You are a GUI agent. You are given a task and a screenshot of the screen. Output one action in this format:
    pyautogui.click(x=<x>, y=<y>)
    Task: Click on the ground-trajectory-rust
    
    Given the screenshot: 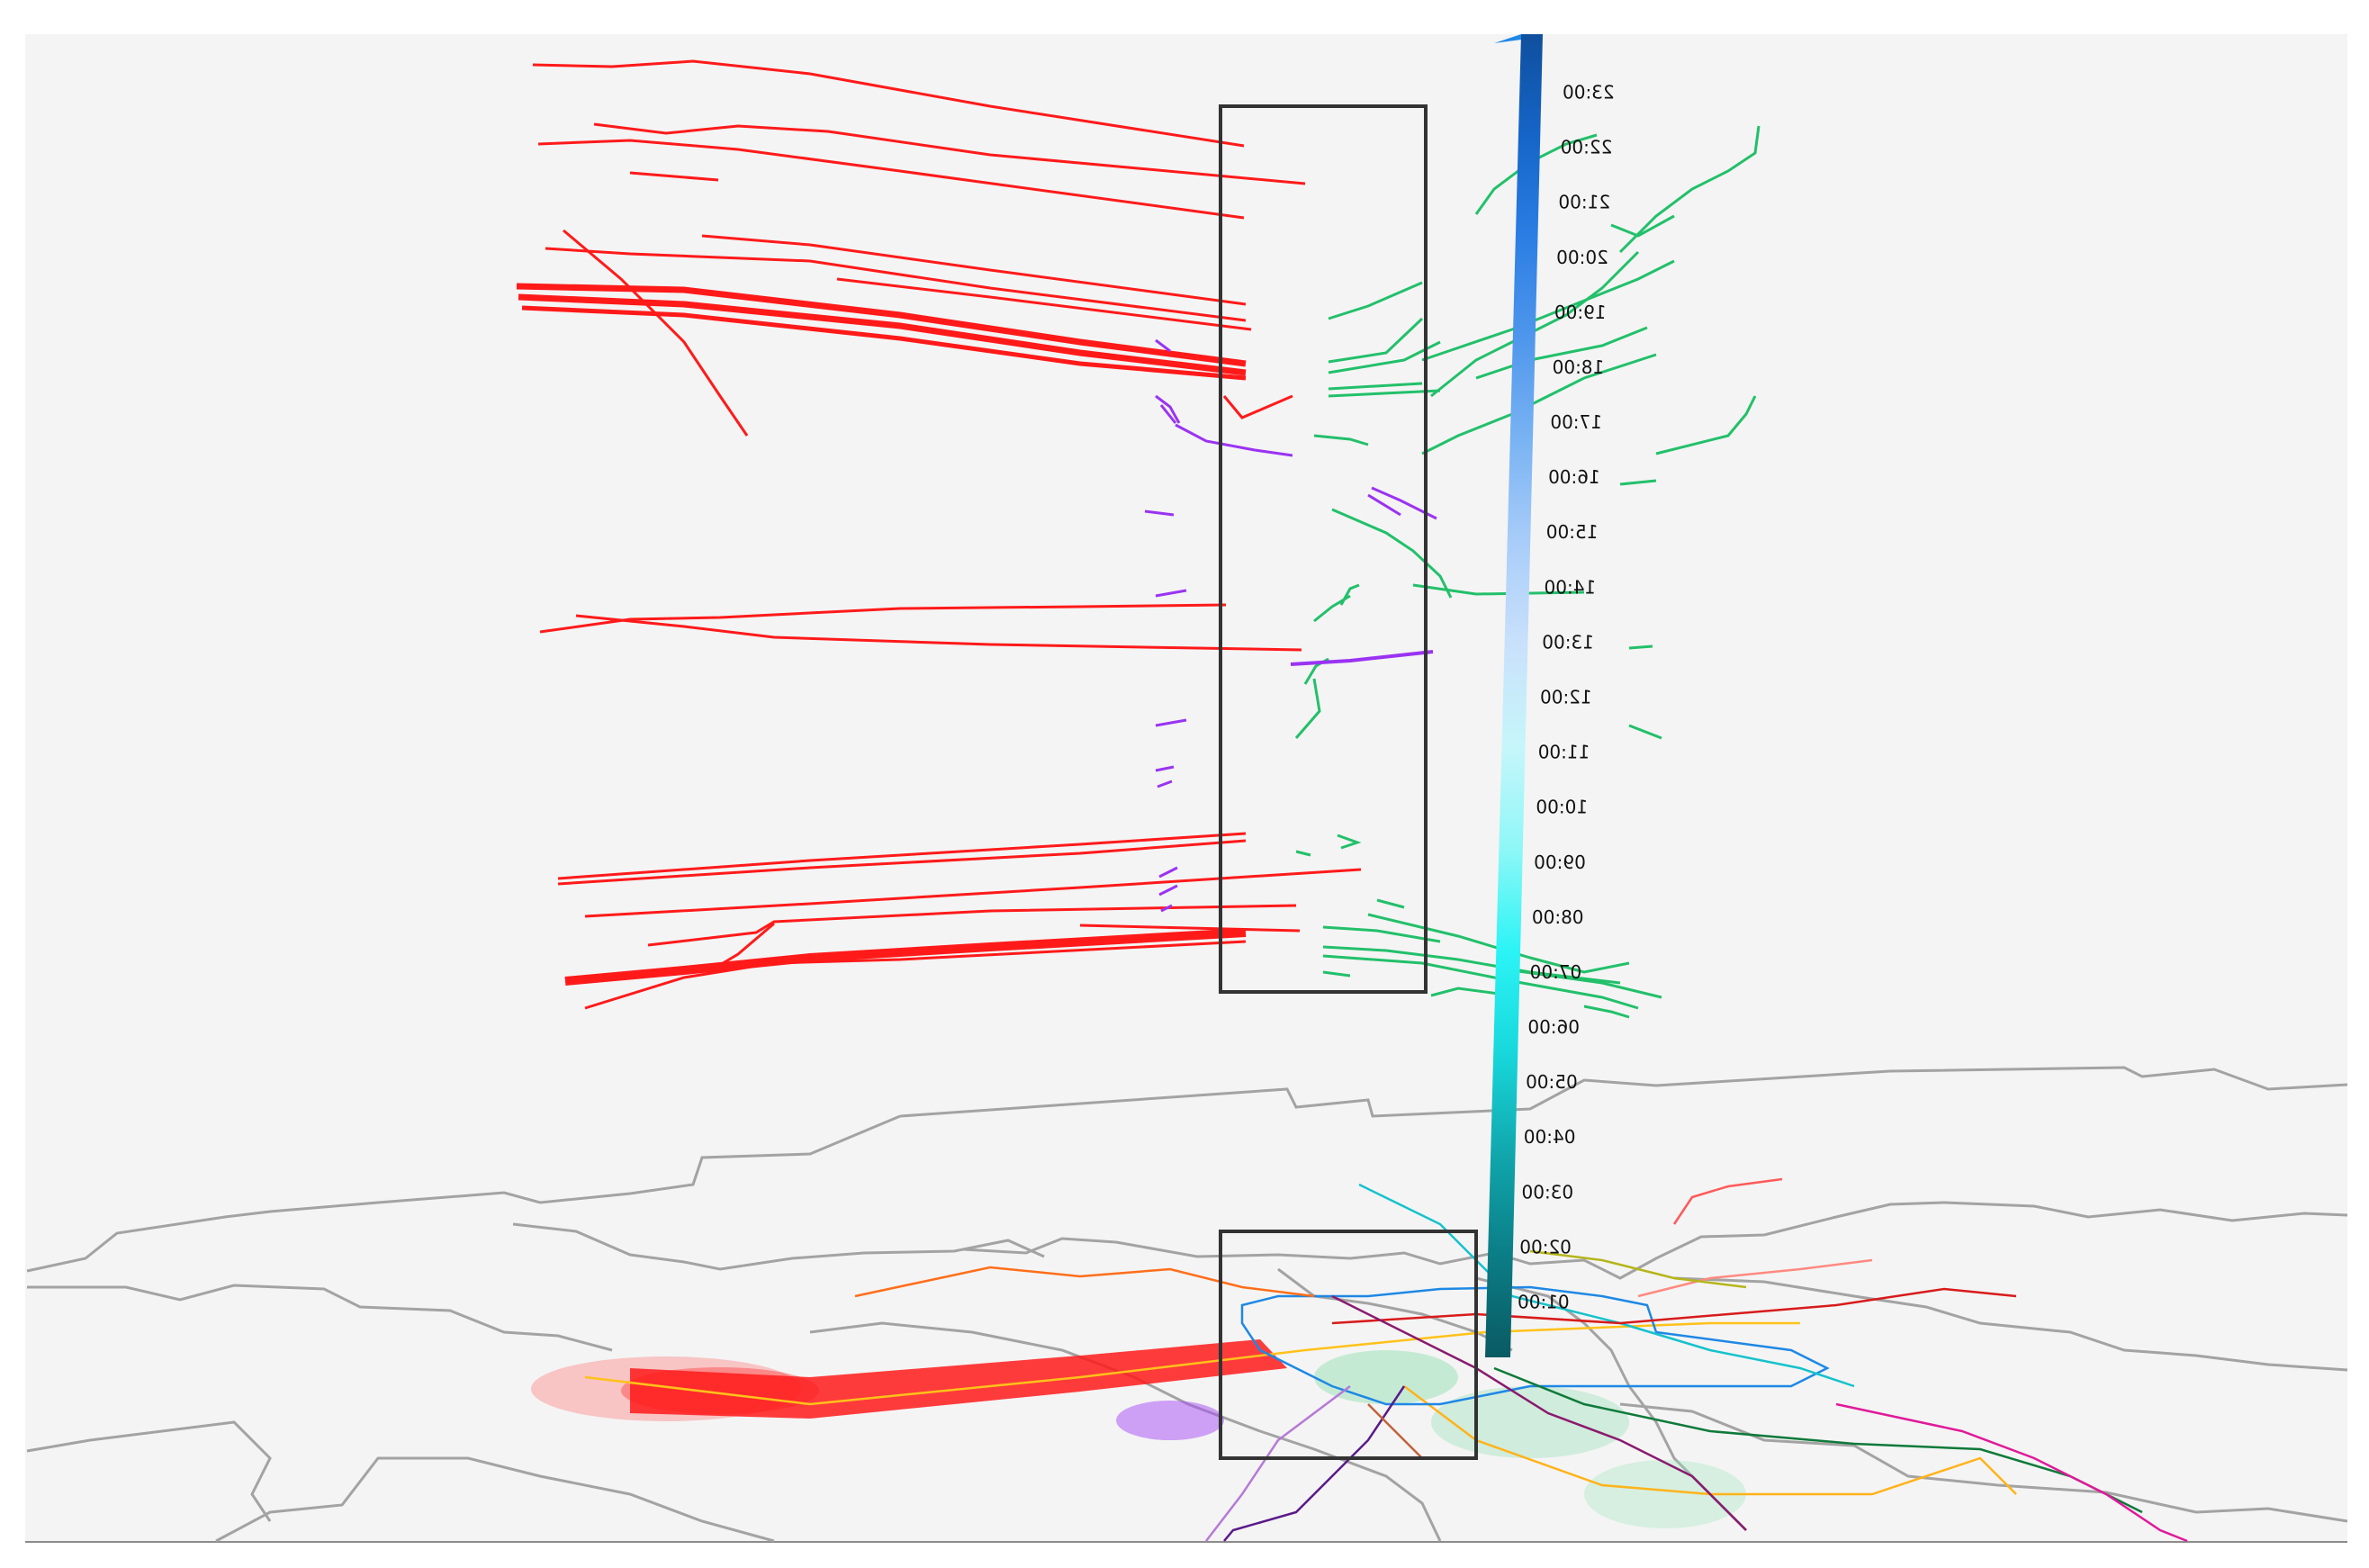 What is the action you would take?
    pyautogui.click(x=1395, y=1431)
    